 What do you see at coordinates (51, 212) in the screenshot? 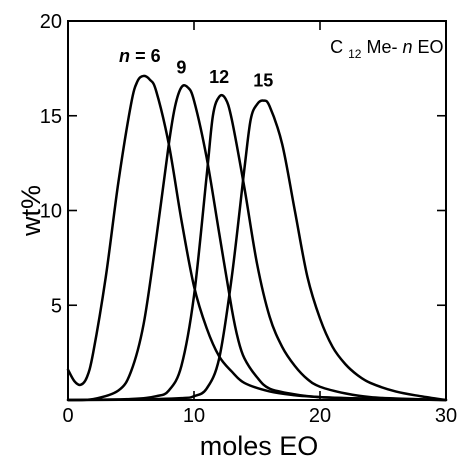
I see `y-tick-label: 10` at bounding box center [51, 212].